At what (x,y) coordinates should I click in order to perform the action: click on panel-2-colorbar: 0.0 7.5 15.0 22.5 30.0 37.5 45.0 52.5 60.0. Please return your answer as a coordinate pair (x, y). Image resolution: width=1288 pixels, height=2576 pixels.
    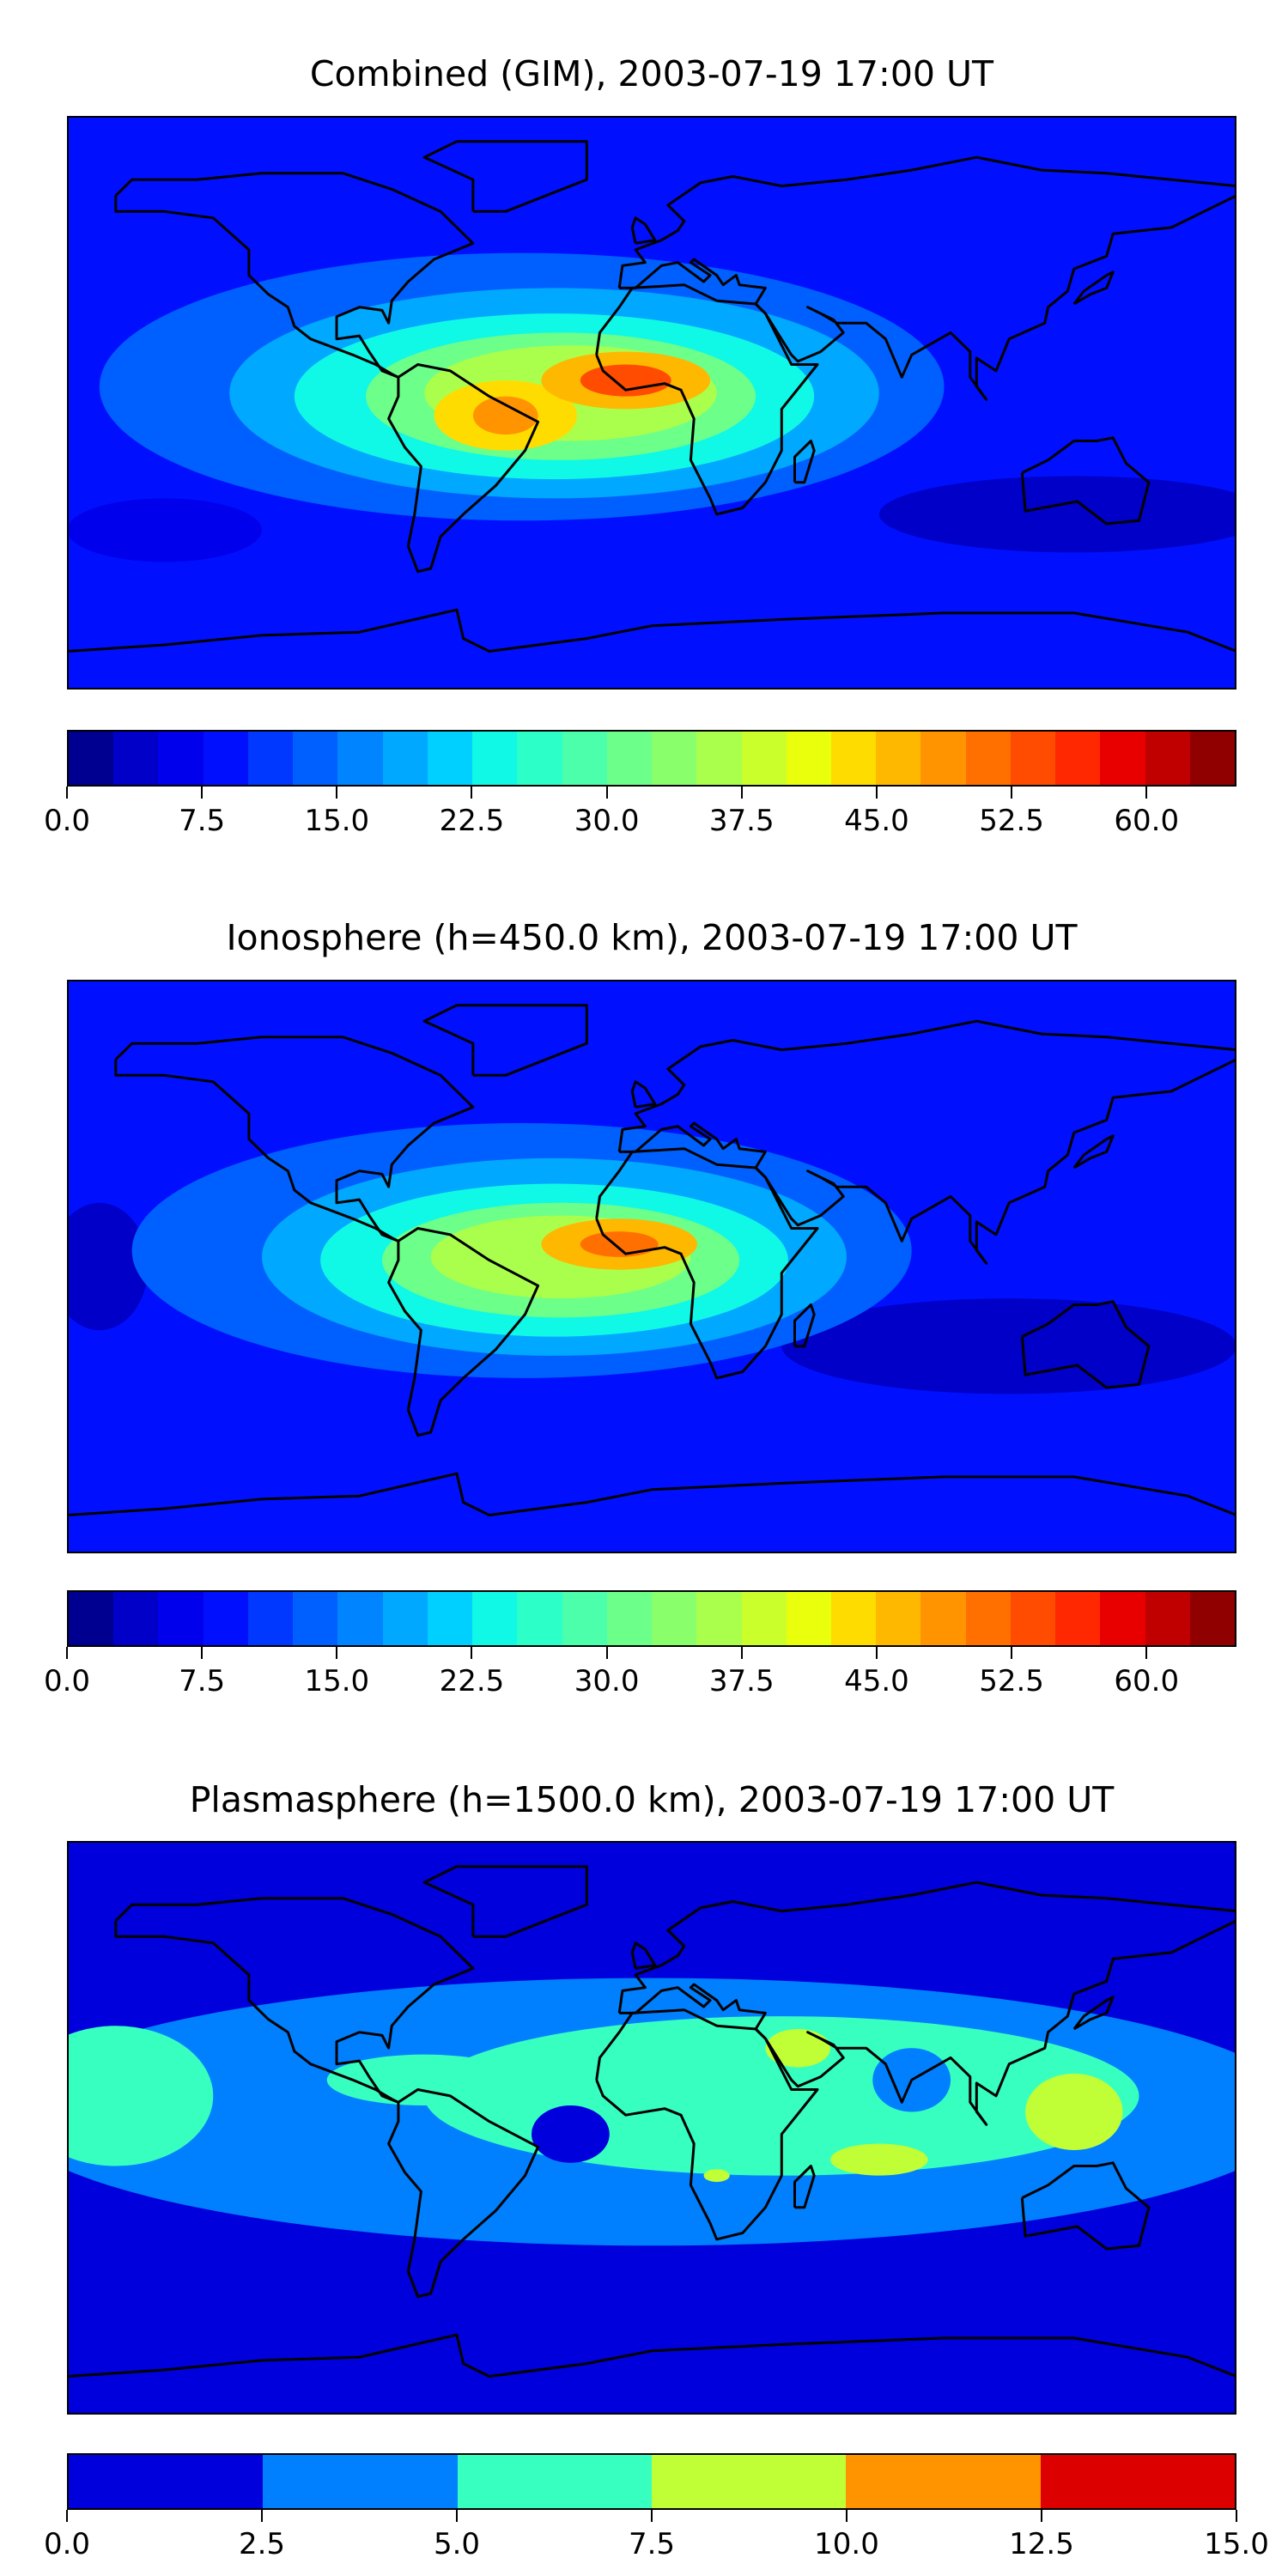
    Looking at the image, I should click on (640, 1650).